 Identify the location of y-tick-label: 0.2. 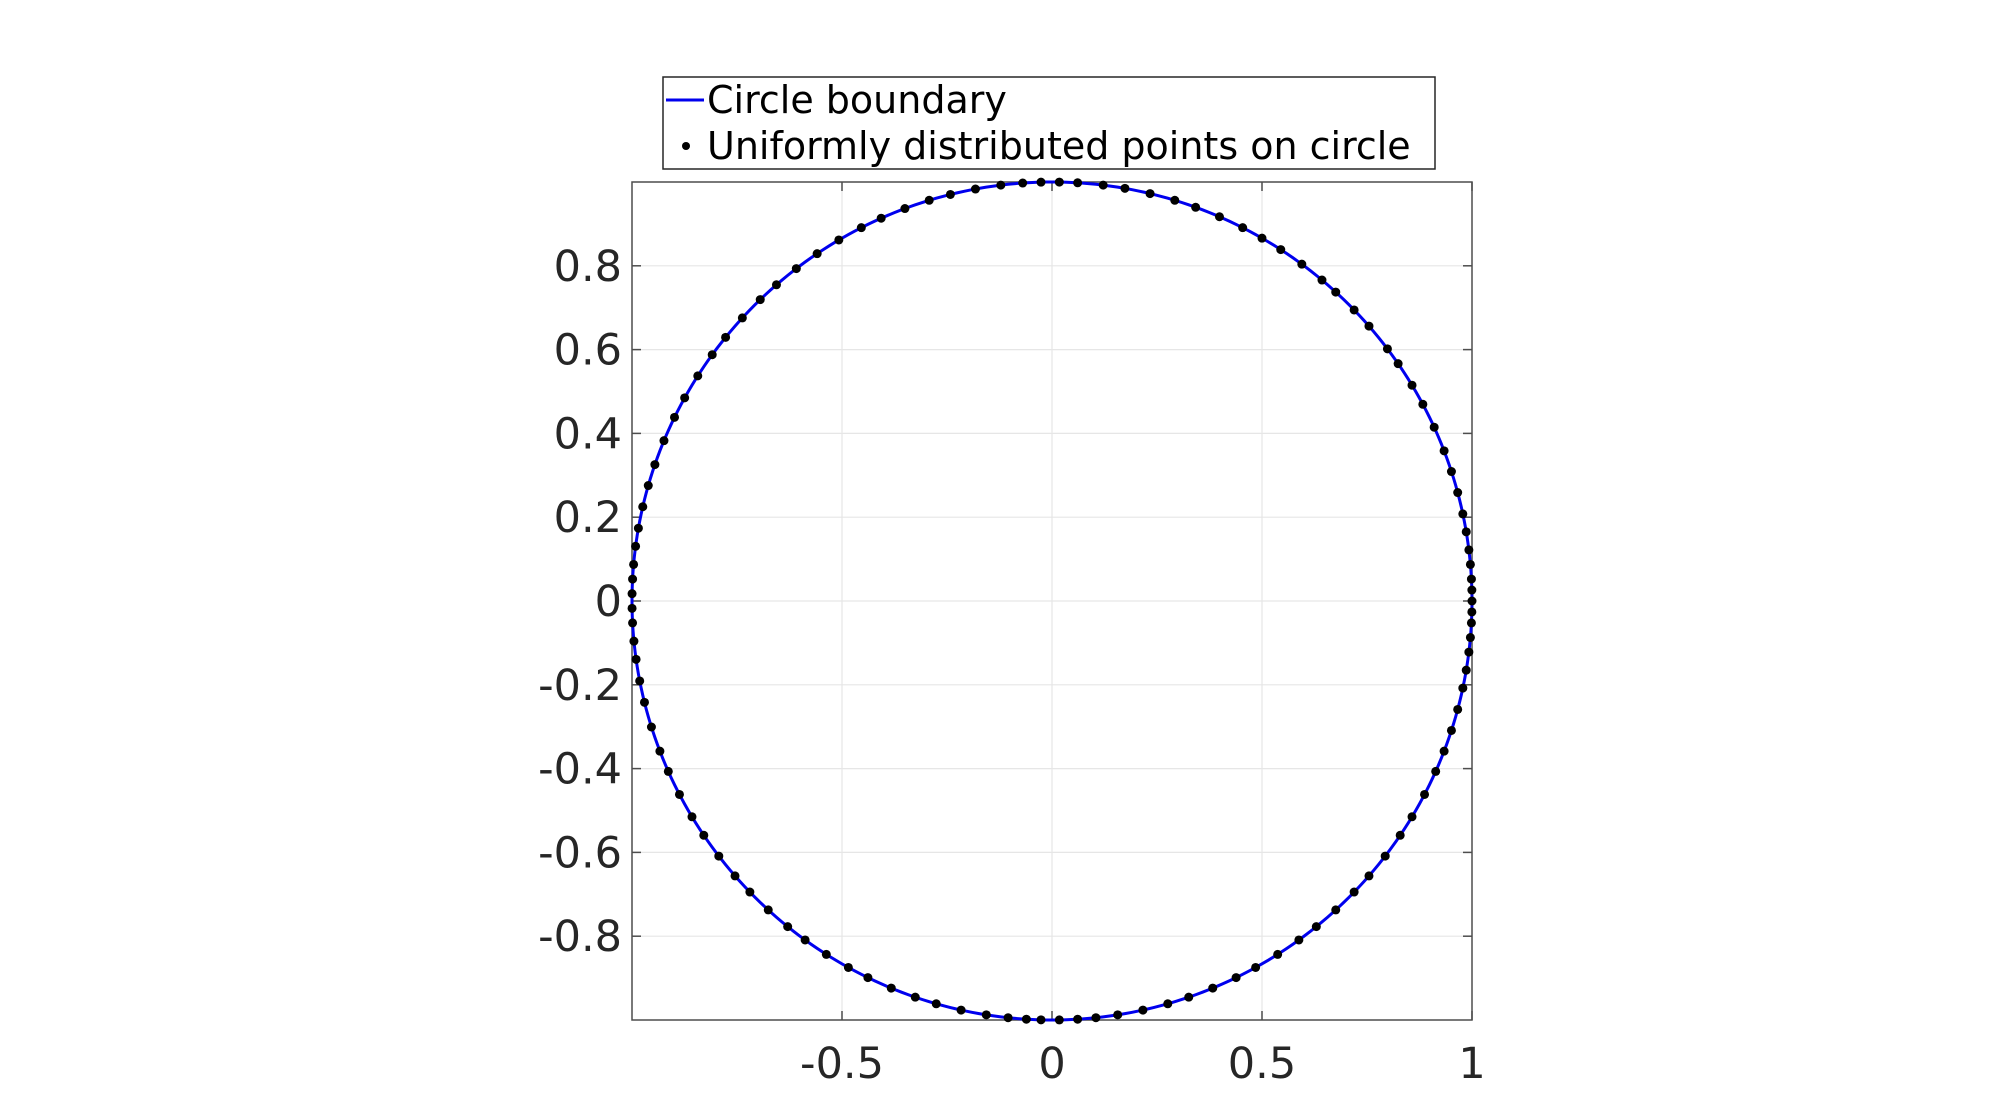
(588, 518).